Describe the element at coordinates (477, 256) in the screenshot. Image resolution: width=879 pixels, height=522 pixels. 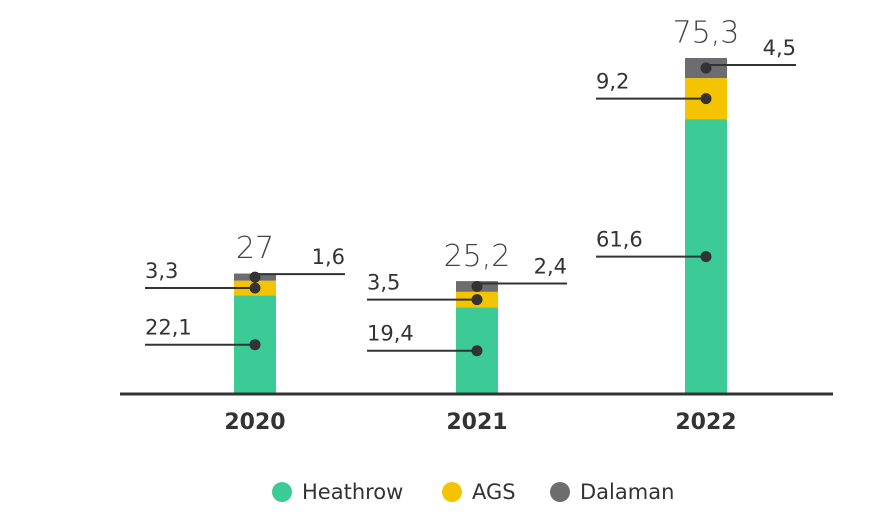
I see `total-label: 25,2` at that location.